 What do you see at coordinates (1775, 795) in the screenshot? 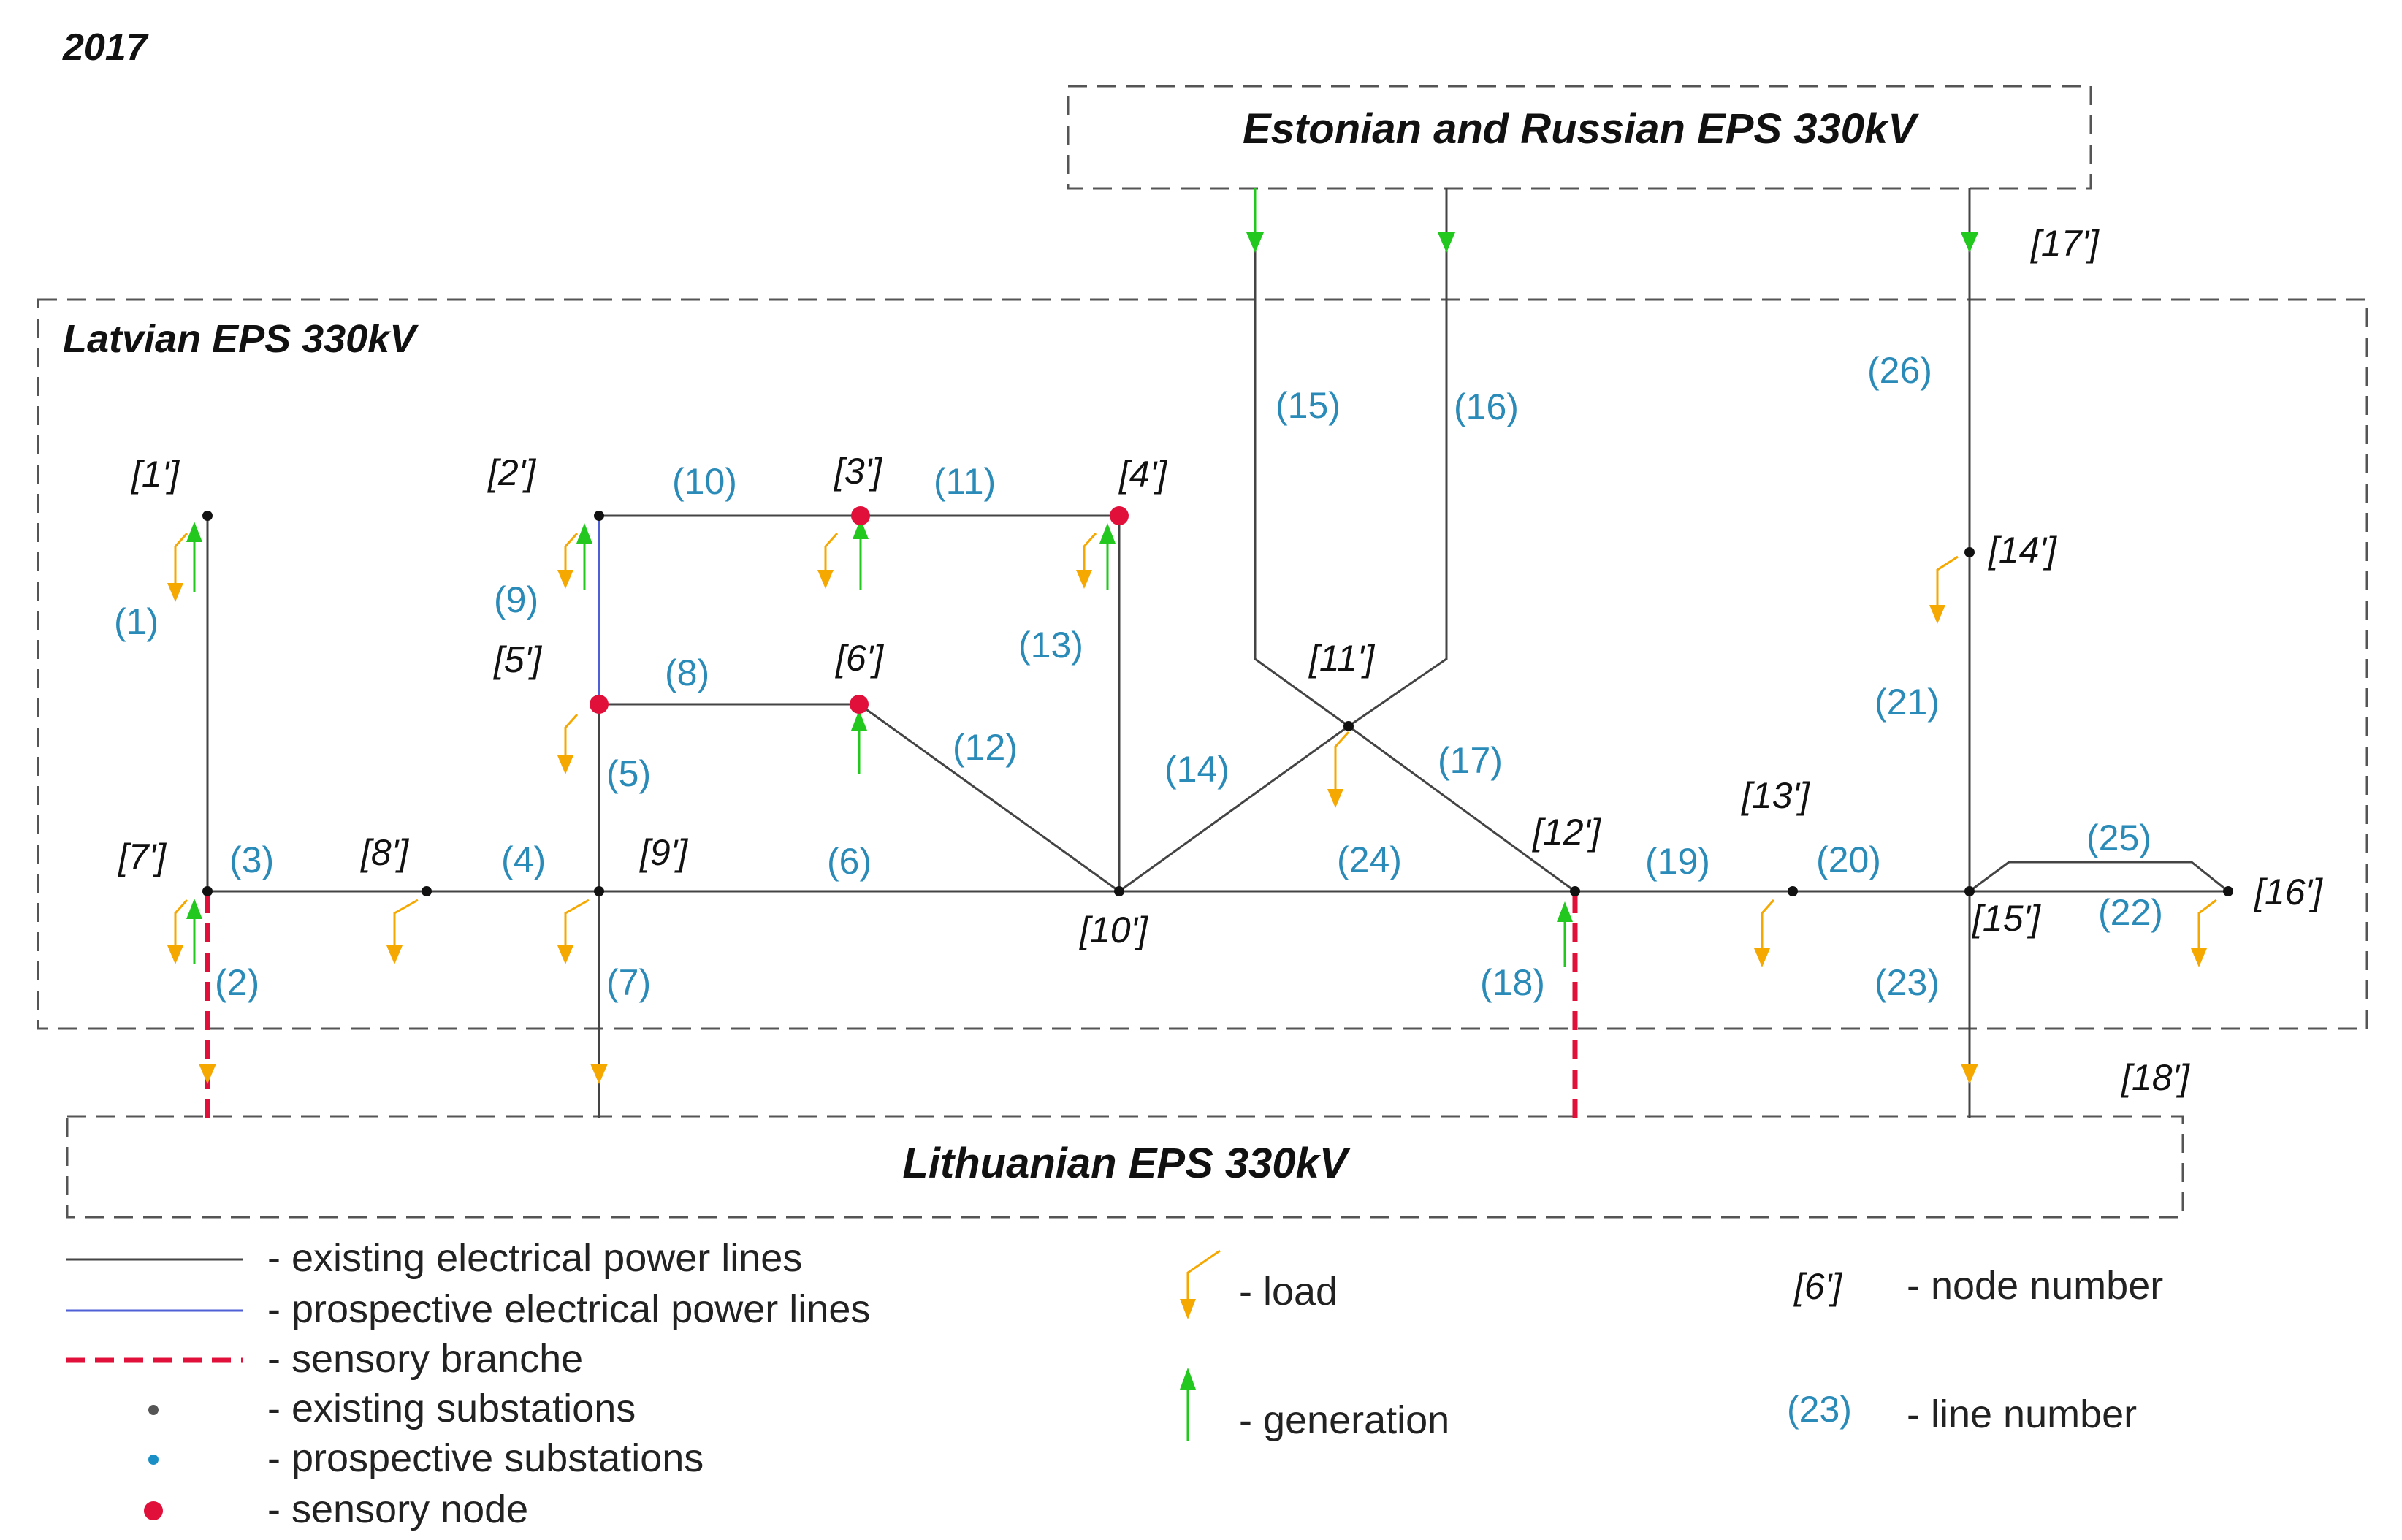
I see `node-label-13: [13']` at bounding box center [1775, 795].